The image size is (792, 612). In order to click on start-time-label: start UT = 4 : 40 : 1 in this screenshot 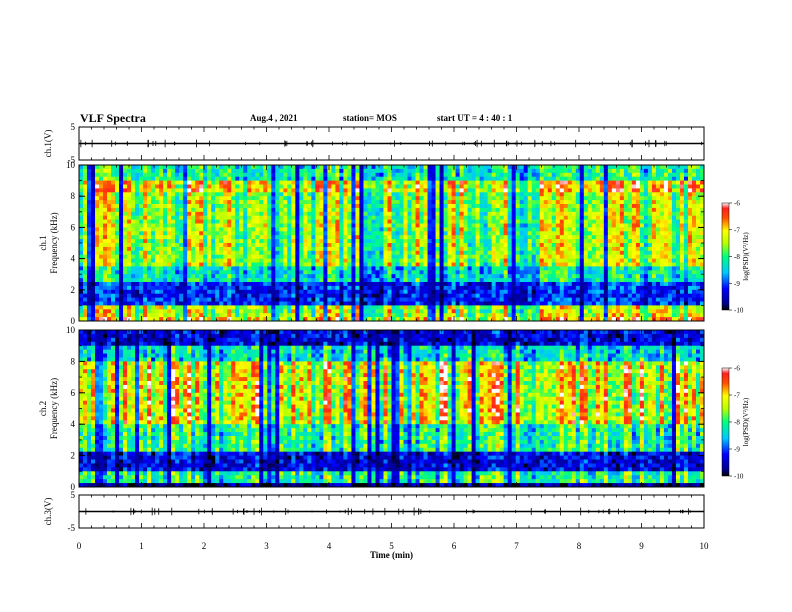, I will do `click(475, 118)`.